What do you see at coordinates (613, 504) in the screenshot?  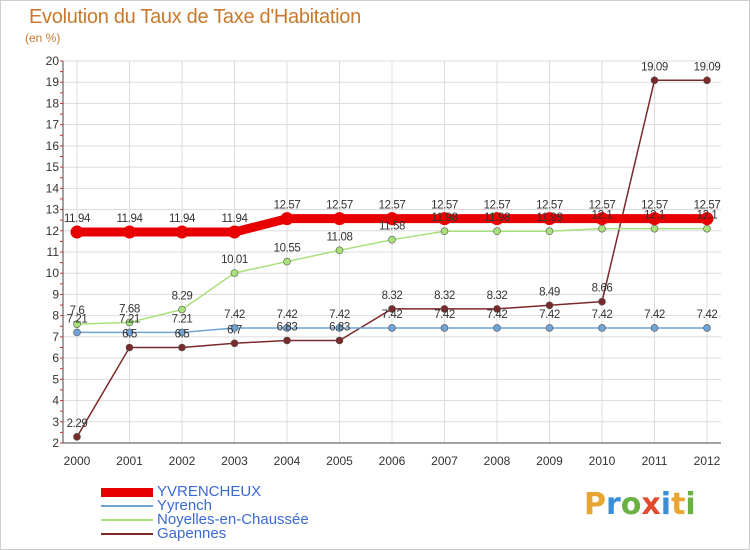 I see `logo-letter: r` at bounding box center [613, 504].